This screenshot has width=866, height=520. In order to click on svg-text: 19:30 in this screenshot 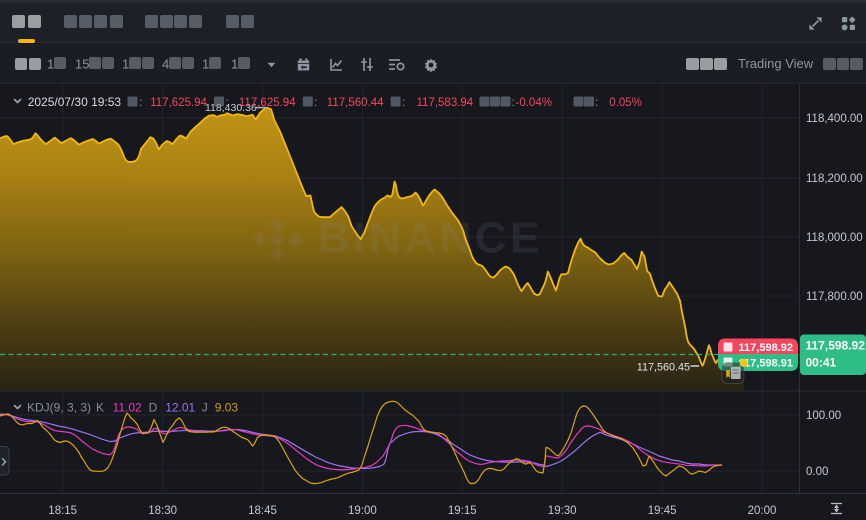, I will do `click(562, 511)`.